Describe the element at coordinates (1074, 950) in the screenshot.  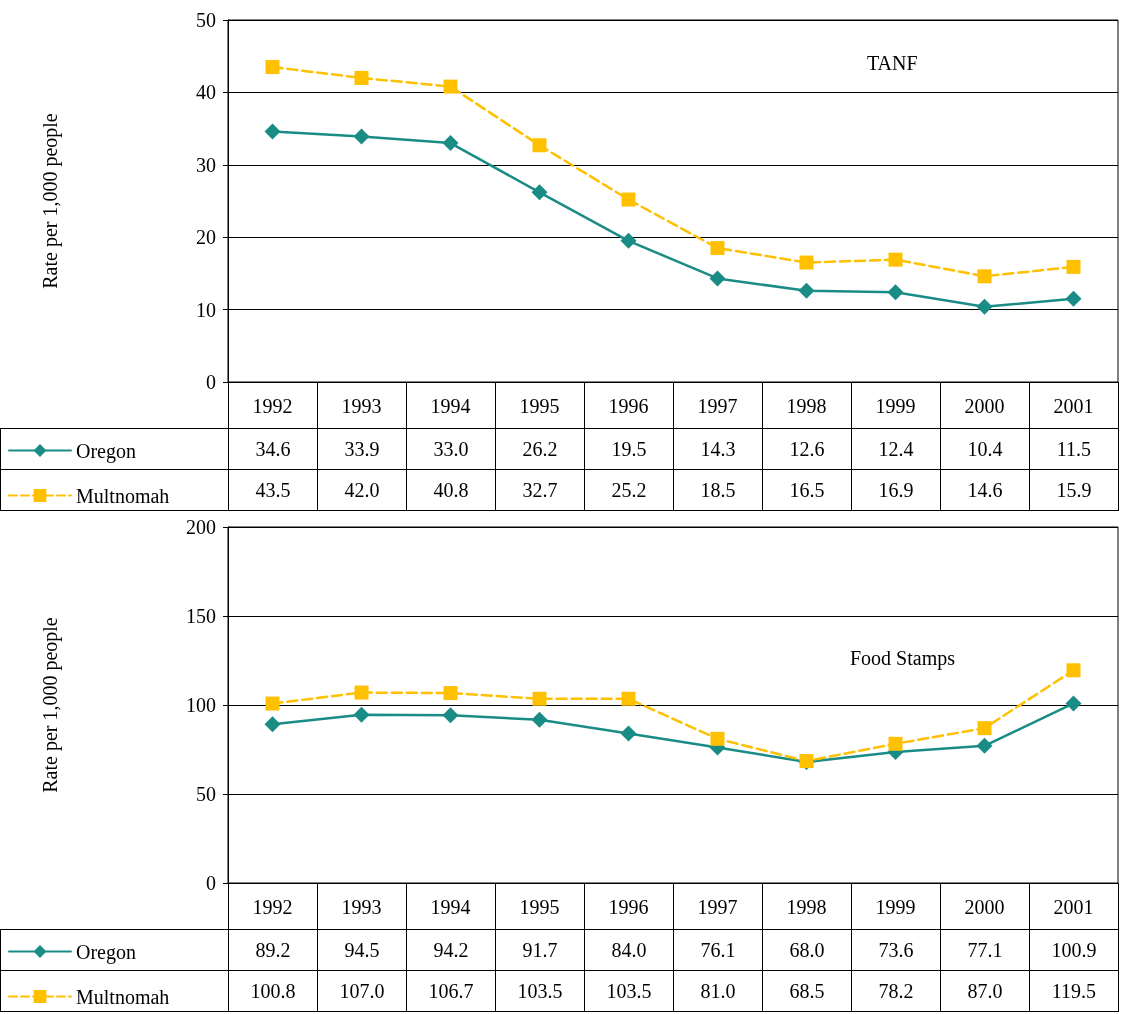
I see `data-label: 100.9` at that location.